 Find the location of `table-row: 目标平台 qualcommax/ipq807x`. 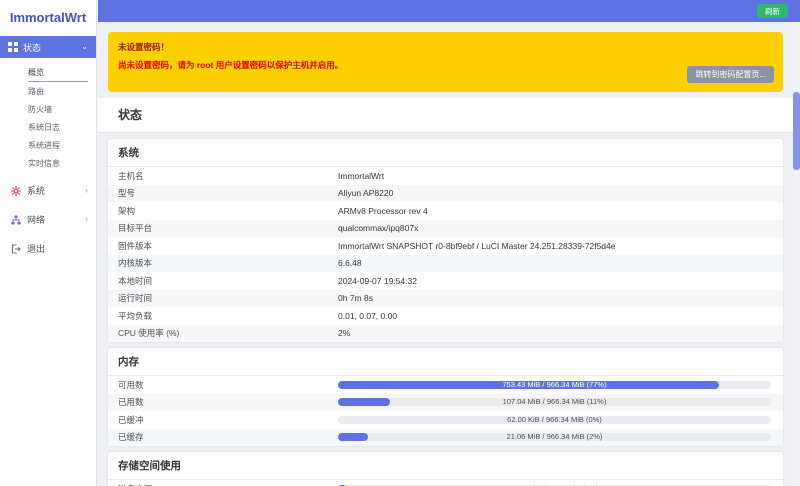

table-row: 目标平台 qualcommax/ipq807x is located at coordinates (445, 228).